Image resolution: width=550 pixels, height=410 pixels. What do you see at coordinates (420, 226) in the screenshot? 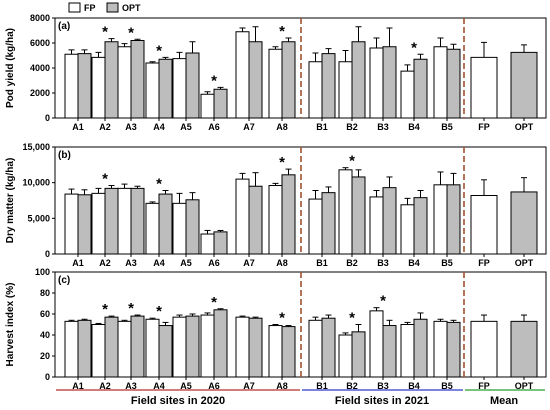
I see `bar-opt-b4` at bounding box center [420, 226].